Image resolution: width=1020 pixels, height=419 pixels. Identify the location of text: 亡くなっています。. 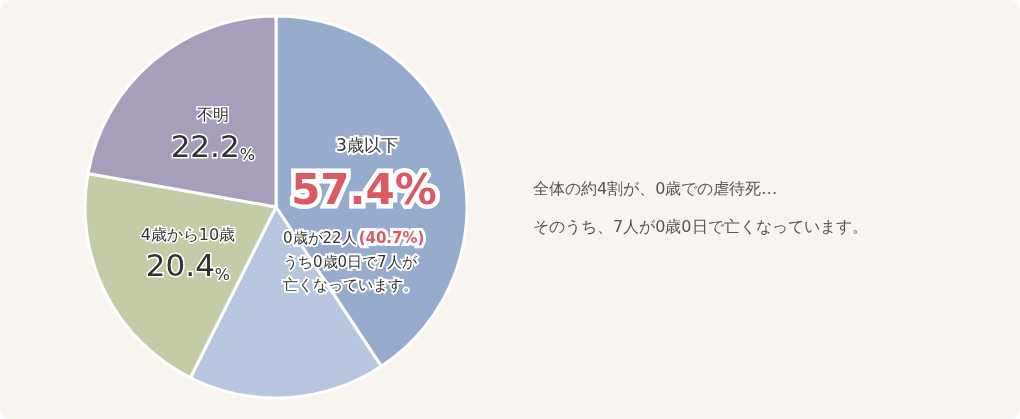
(350, 285).